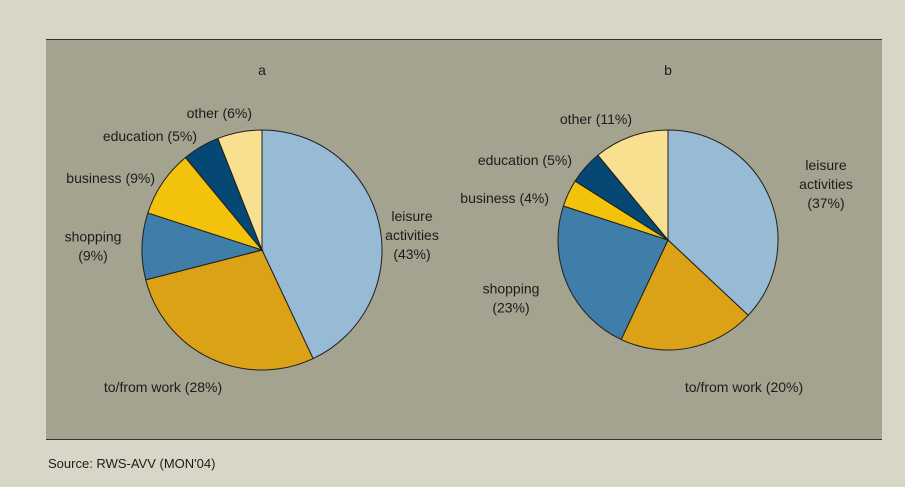 The width and height of the screenshot is (905, 487). I want to click on slice-label-education-b: education (5%), so click(525, 160).